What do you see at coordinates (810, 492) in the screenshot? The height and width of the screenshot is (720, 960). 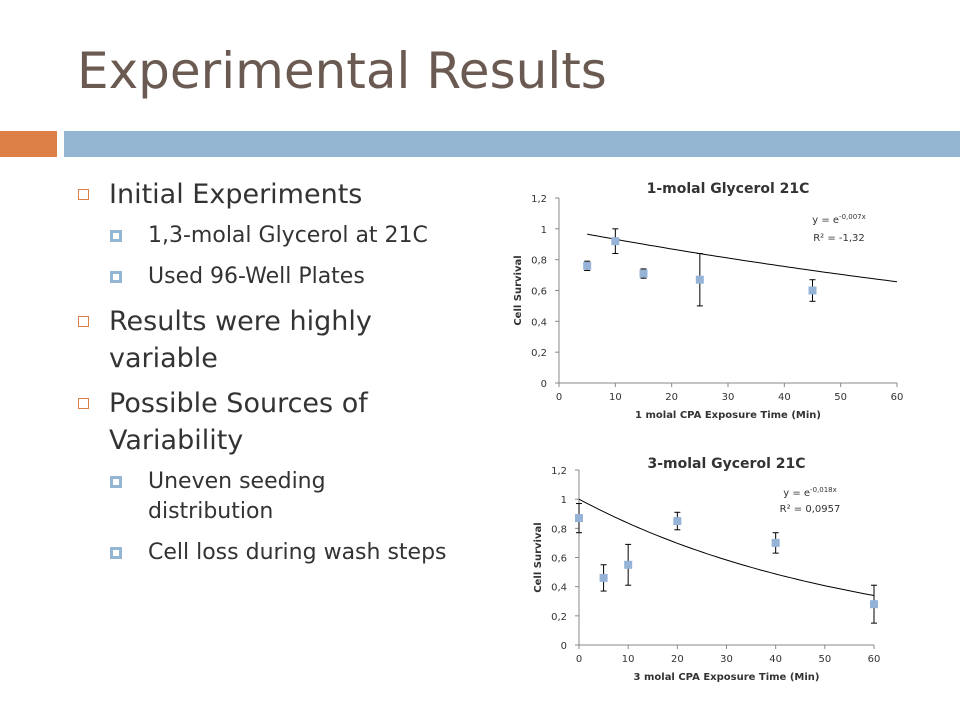 I see `trendline-equation: y = e-0,018x` at bounding box center [810, 492].